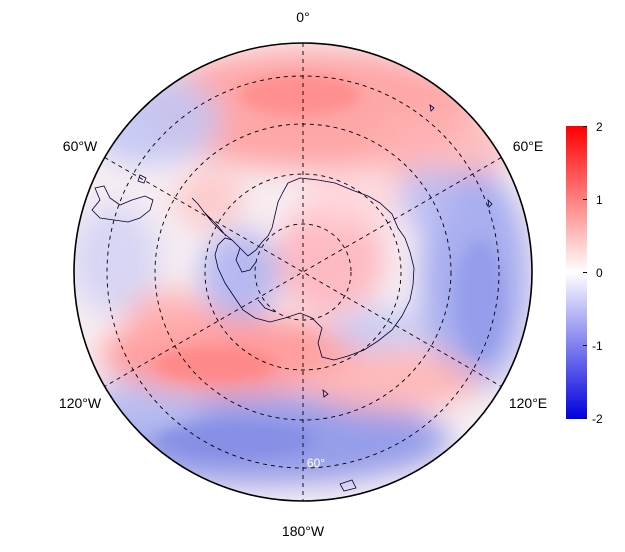 Image resolution: width=625 pixels, height=552 pixels. Describe the element at coordinates (597, 346) in the screenshot. I see `colorbar-tick-label: -1` at that location.